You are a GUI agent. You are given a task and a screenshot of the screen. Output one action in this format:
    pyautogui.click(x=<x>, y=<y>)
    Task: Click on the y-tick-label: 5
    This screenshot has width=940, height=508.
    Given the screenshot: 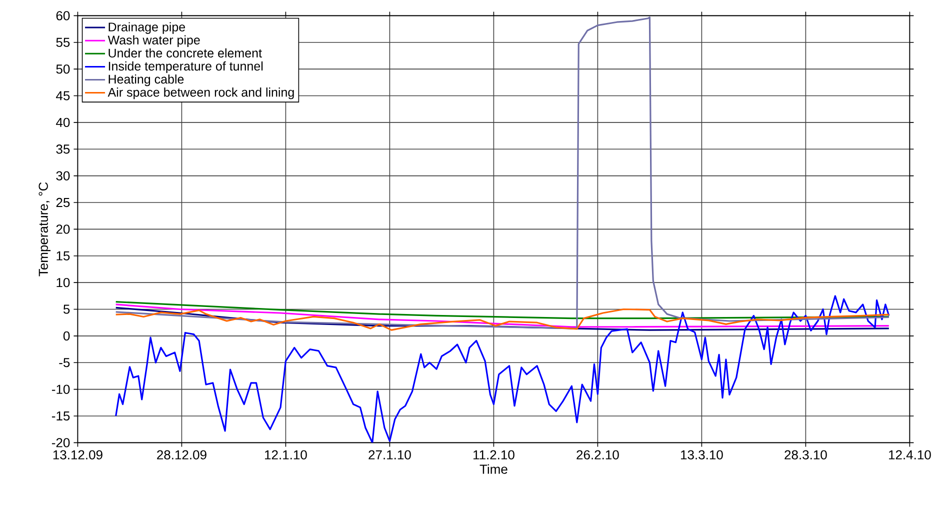 What is the action you would take?
    pyautogui.click(x=66, y=309)
    